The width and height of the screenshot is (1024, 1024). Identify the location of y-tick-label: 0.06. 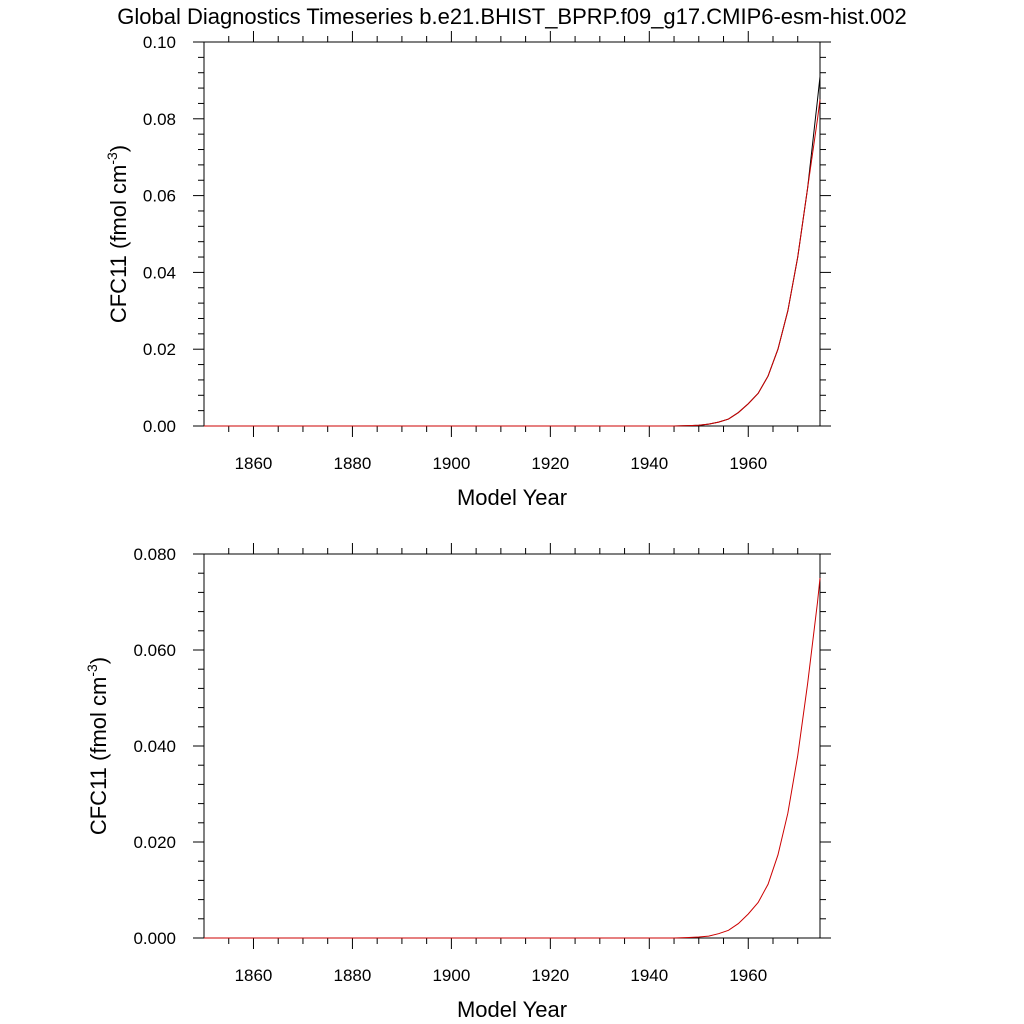
(159, 196).